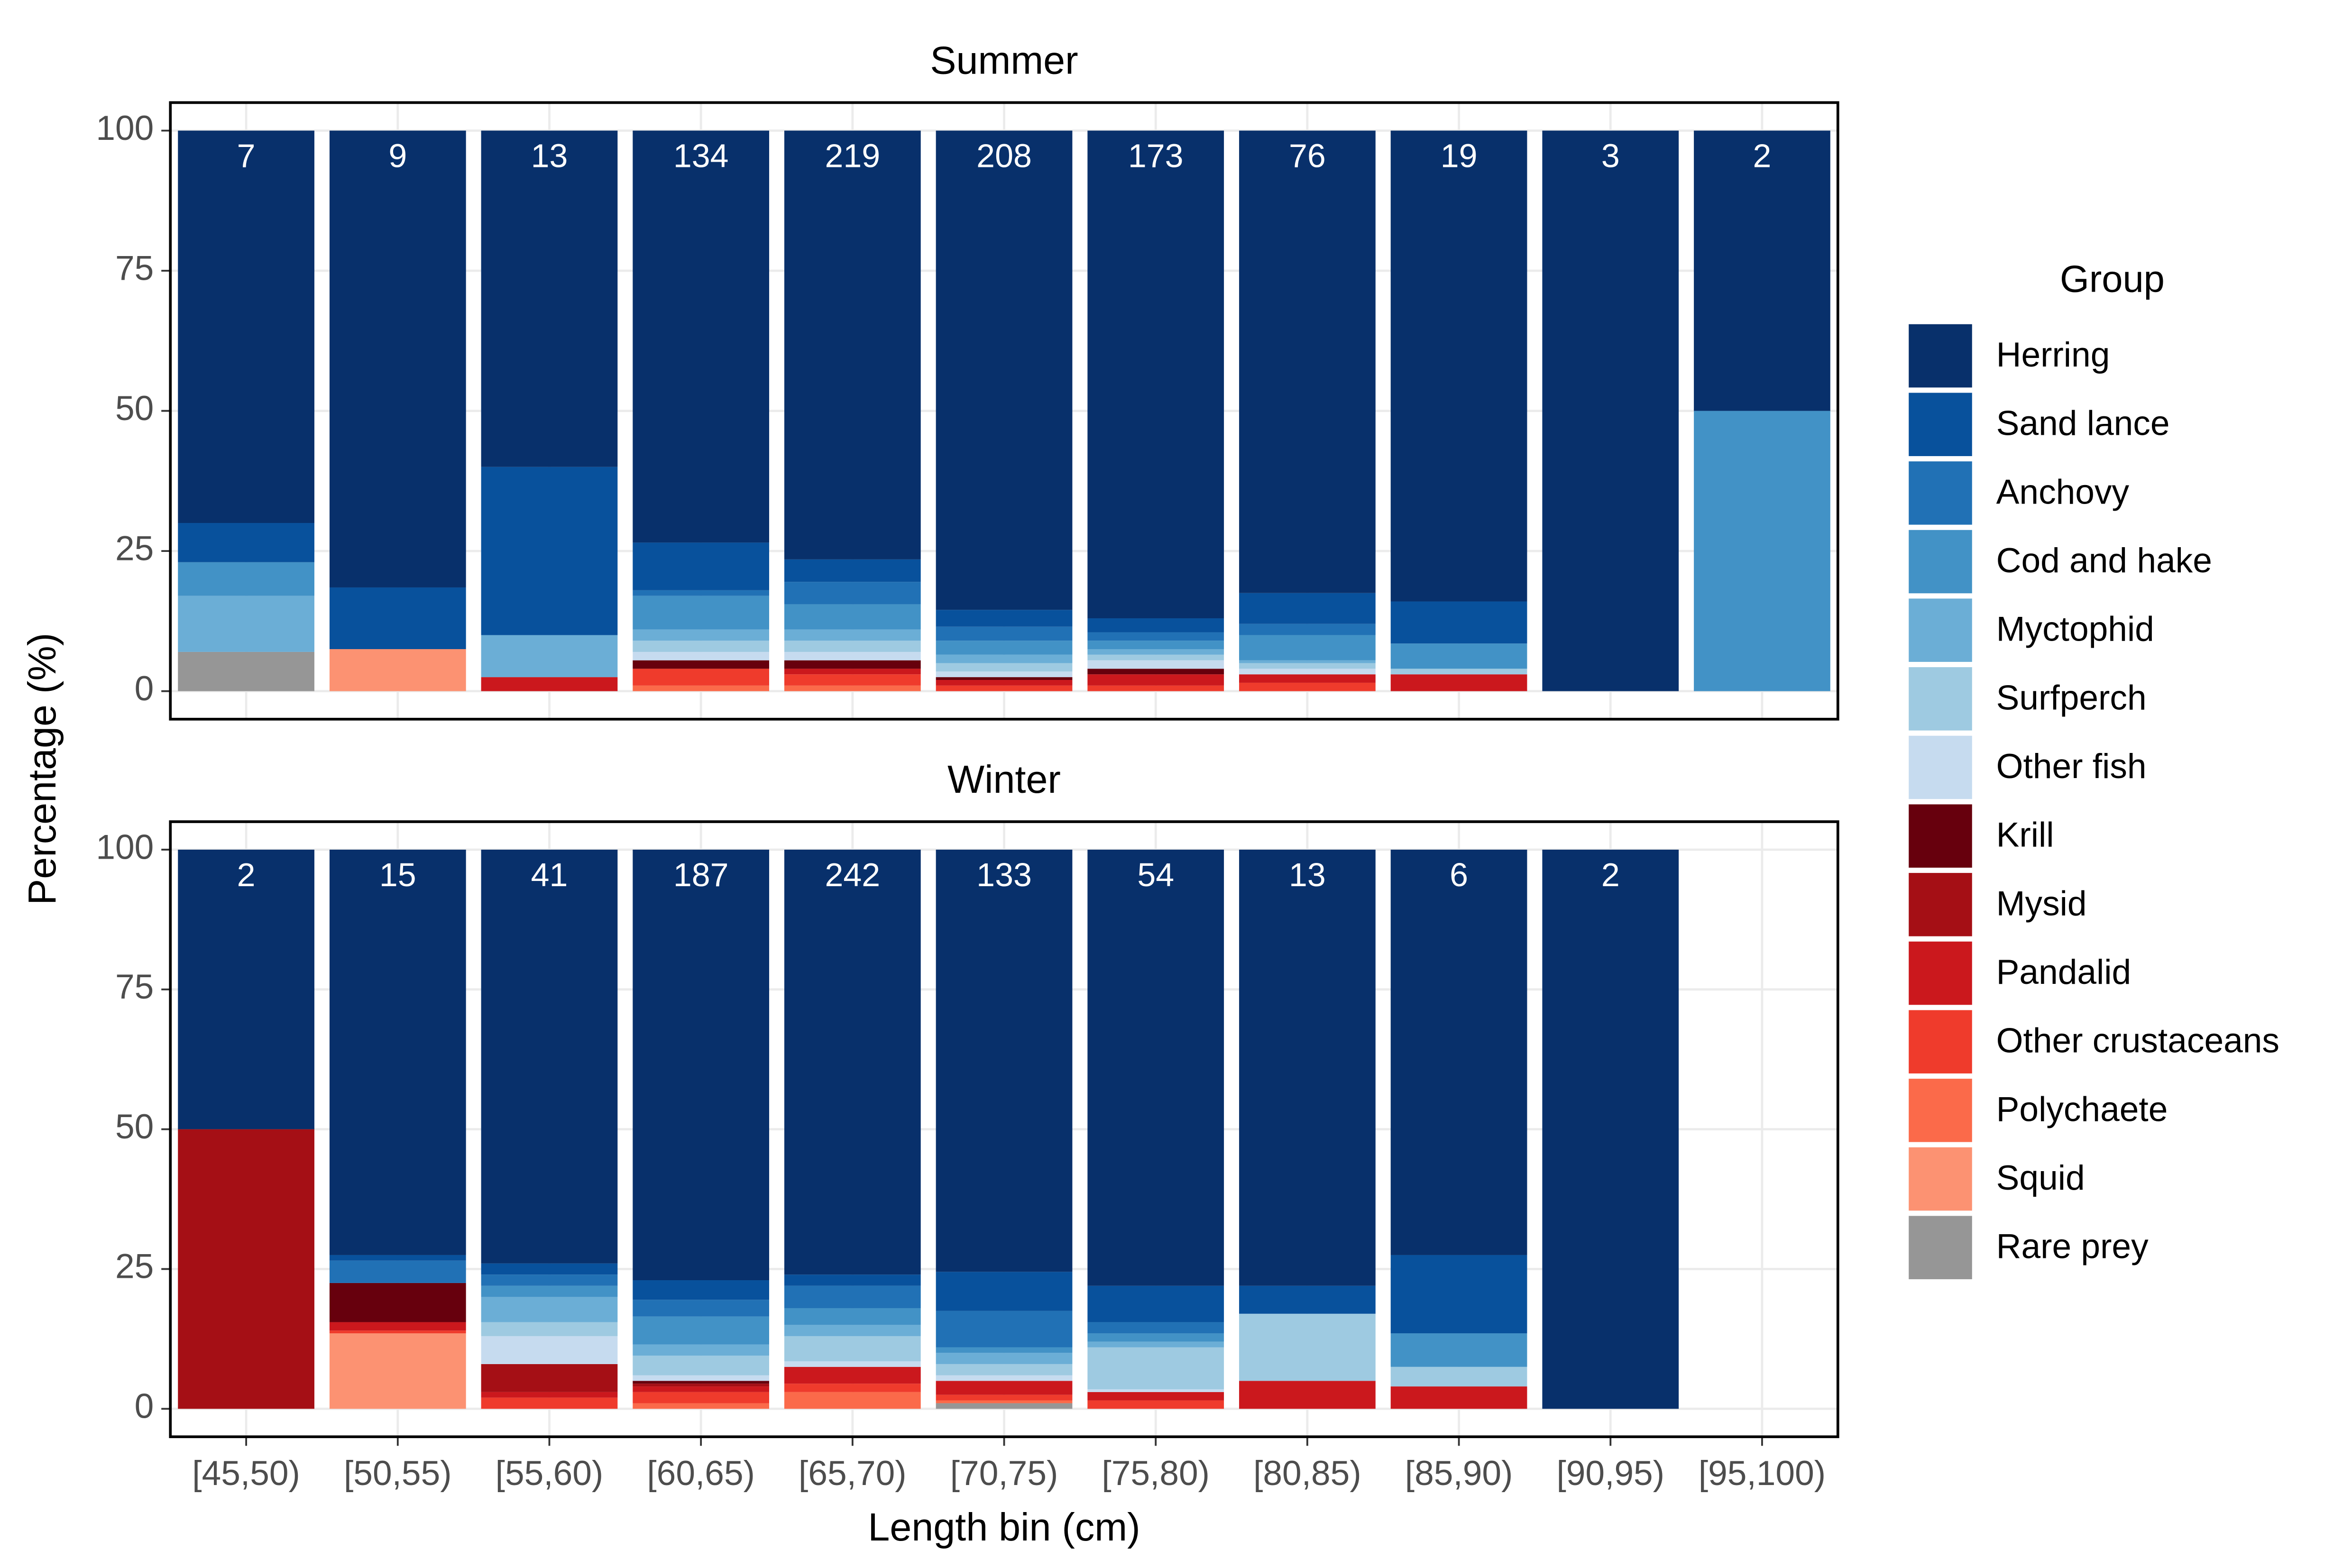 The width and height of the screenshot is (2352, 1568). I want to click on legend-label: Surfperch, so click(2072, 698).